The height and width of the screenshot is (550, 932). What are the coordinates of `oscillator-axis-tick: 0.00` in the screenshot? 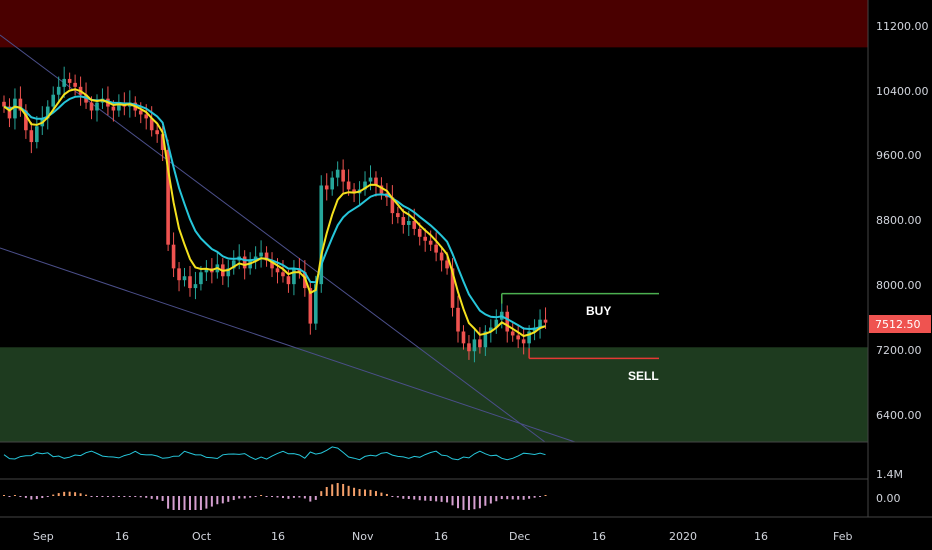 It's located at (888, 498).